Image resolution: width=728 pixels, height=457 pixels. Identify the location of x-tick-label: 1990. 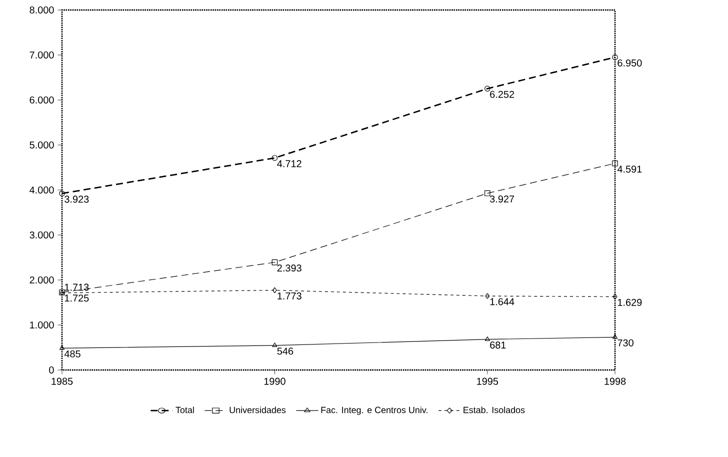
(275, 381).